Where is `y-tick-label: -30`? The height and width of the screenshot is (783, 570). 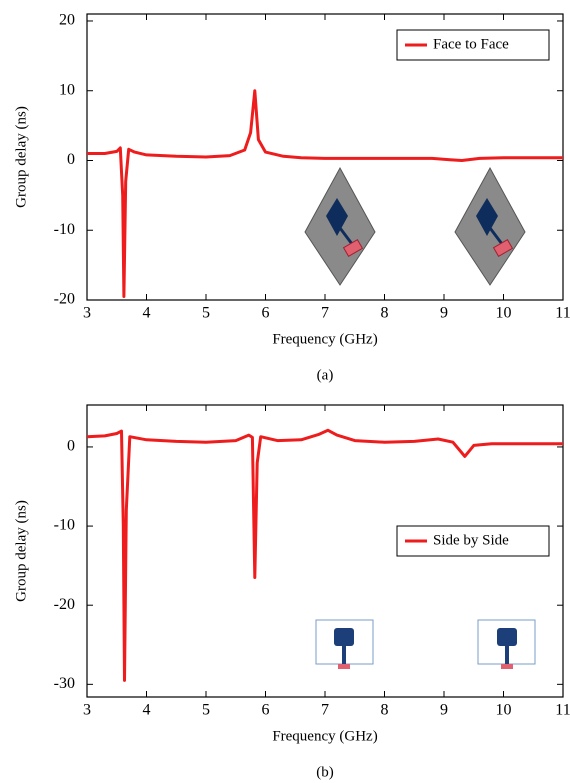
y-tick-label: -30 is located at coordinates (64, 683).